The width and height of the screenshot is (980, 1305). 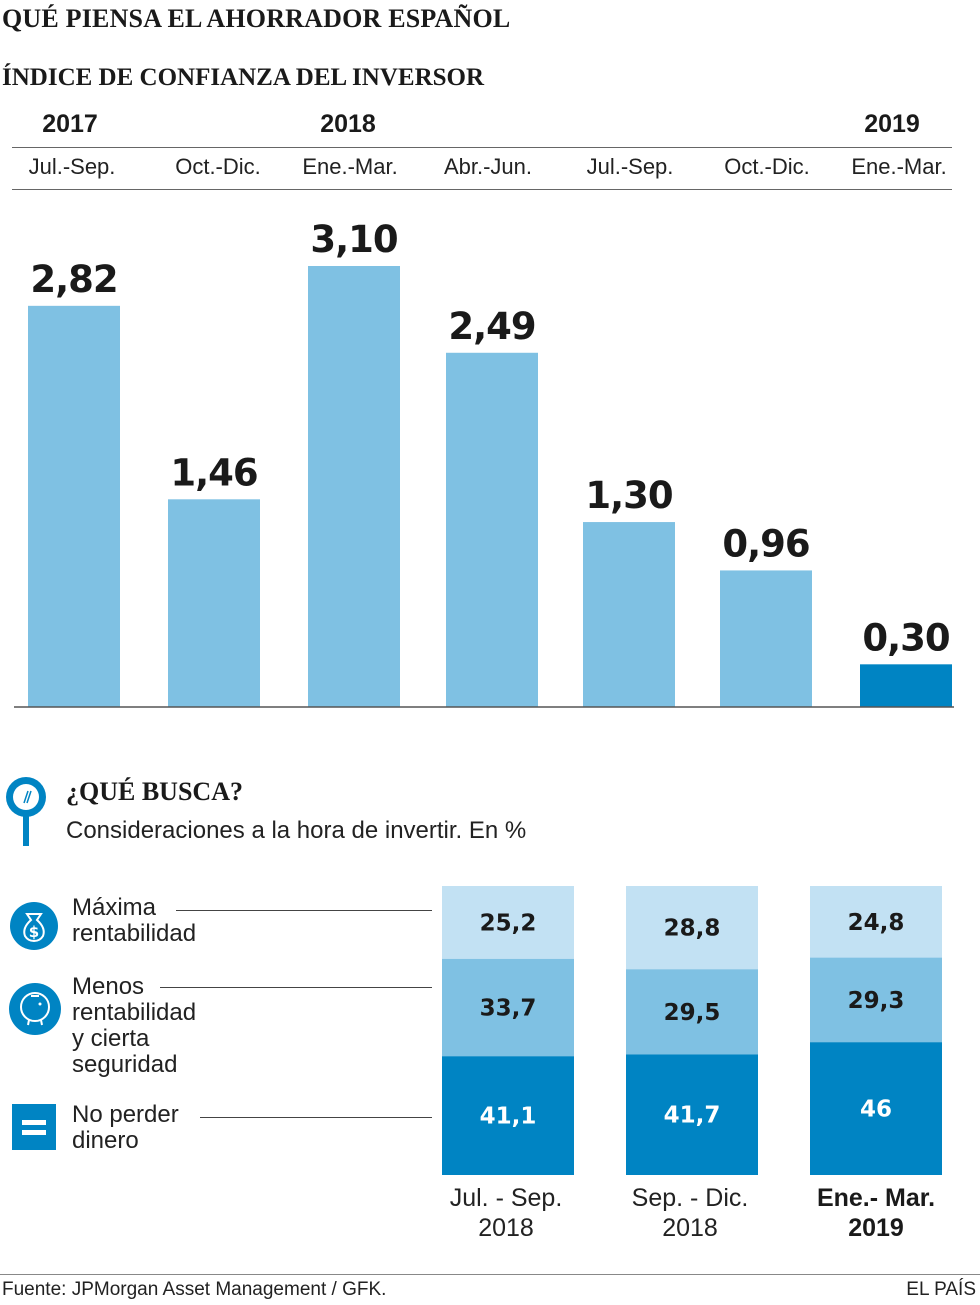 I want to click on equals-icon, so click(x=34, y=1127).